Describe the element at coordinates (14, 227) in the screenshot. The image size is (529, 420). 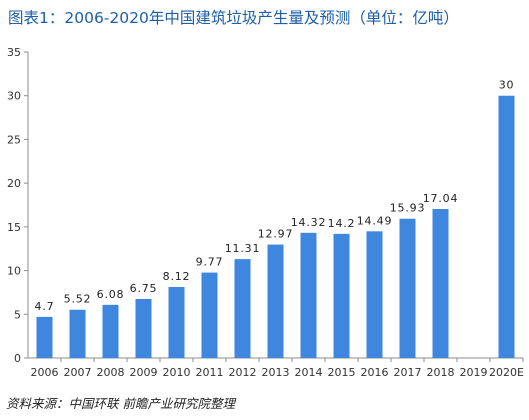
I see `y-tick-label: 15` at that location.